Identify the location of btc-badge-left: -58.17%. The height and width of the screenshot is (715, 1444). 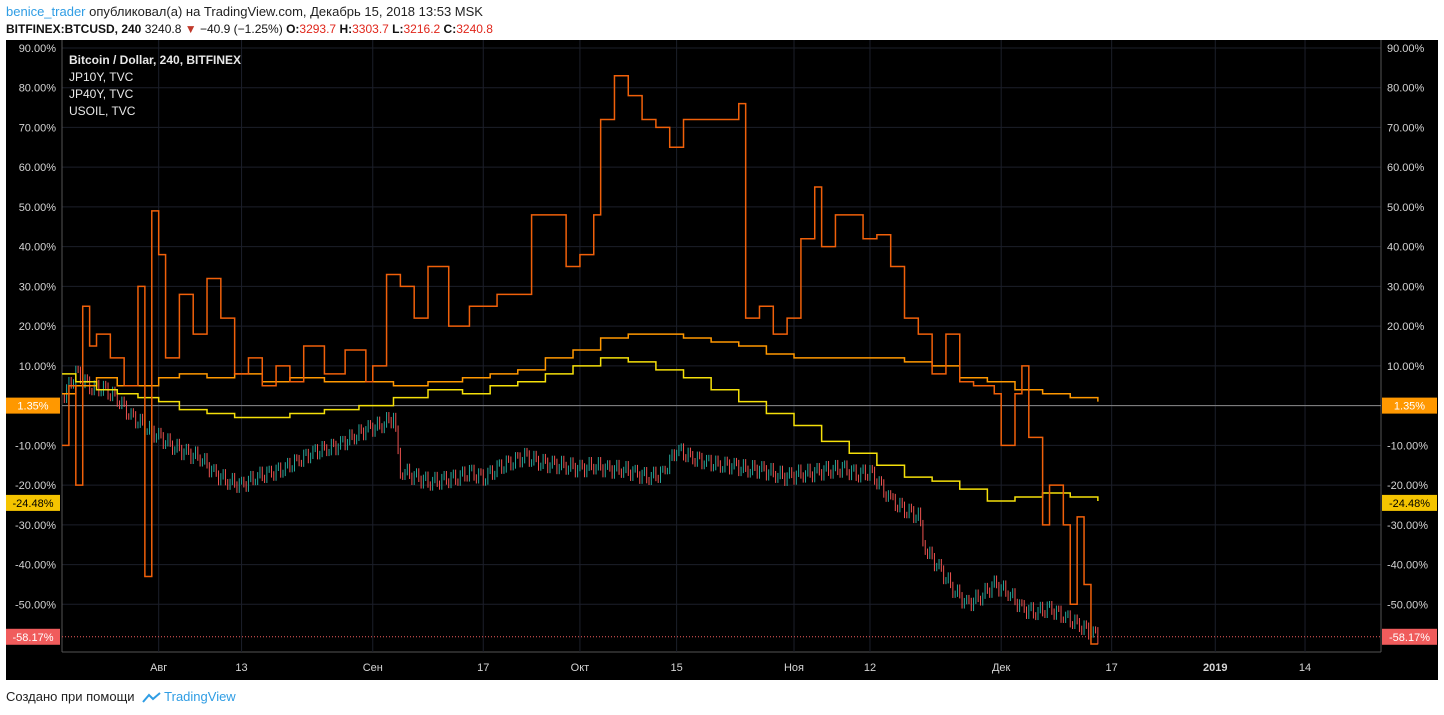
(33, 638).